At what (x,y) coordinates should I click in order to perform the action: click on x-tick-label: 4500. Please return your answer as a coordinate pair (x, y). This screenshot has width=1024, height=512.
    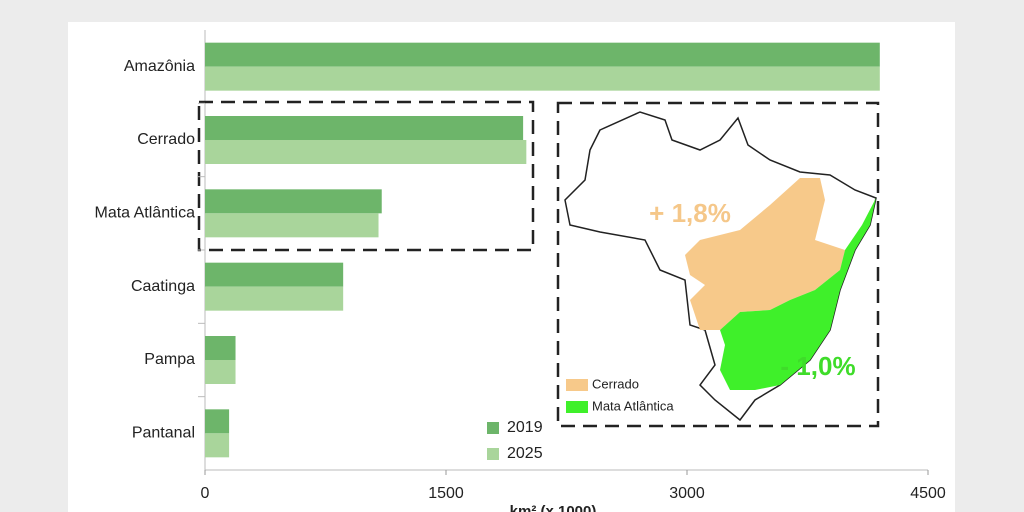
    Looking at the image, I should click on (928, 493).